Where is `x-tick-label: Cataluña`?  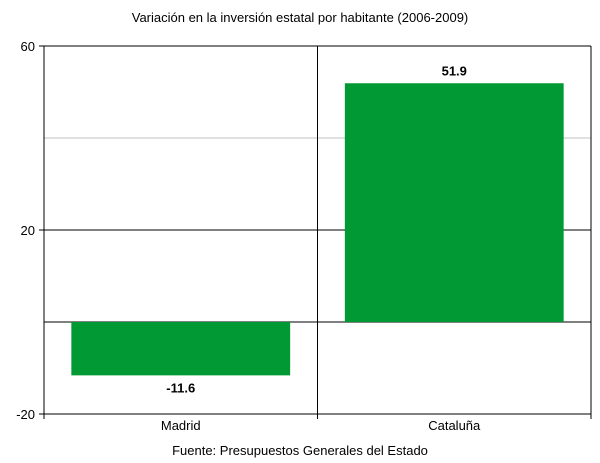
x-tick-label: Cataluña is located at coordinates (454, 425).